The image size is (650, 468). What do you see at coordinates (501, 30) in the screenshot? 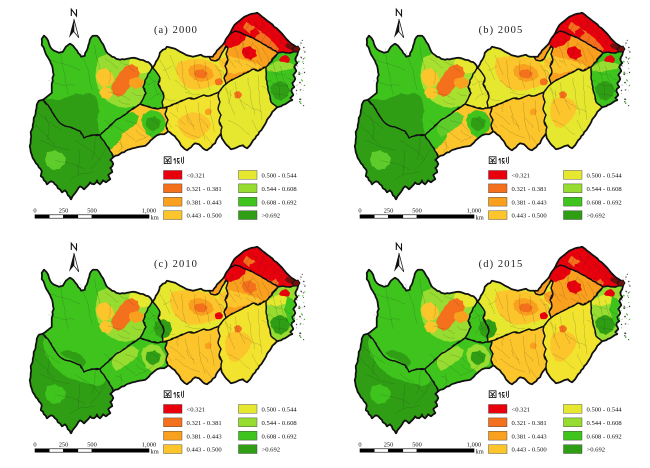
I see `svg-text: (b) 2005` at bounding box center [501, 30].